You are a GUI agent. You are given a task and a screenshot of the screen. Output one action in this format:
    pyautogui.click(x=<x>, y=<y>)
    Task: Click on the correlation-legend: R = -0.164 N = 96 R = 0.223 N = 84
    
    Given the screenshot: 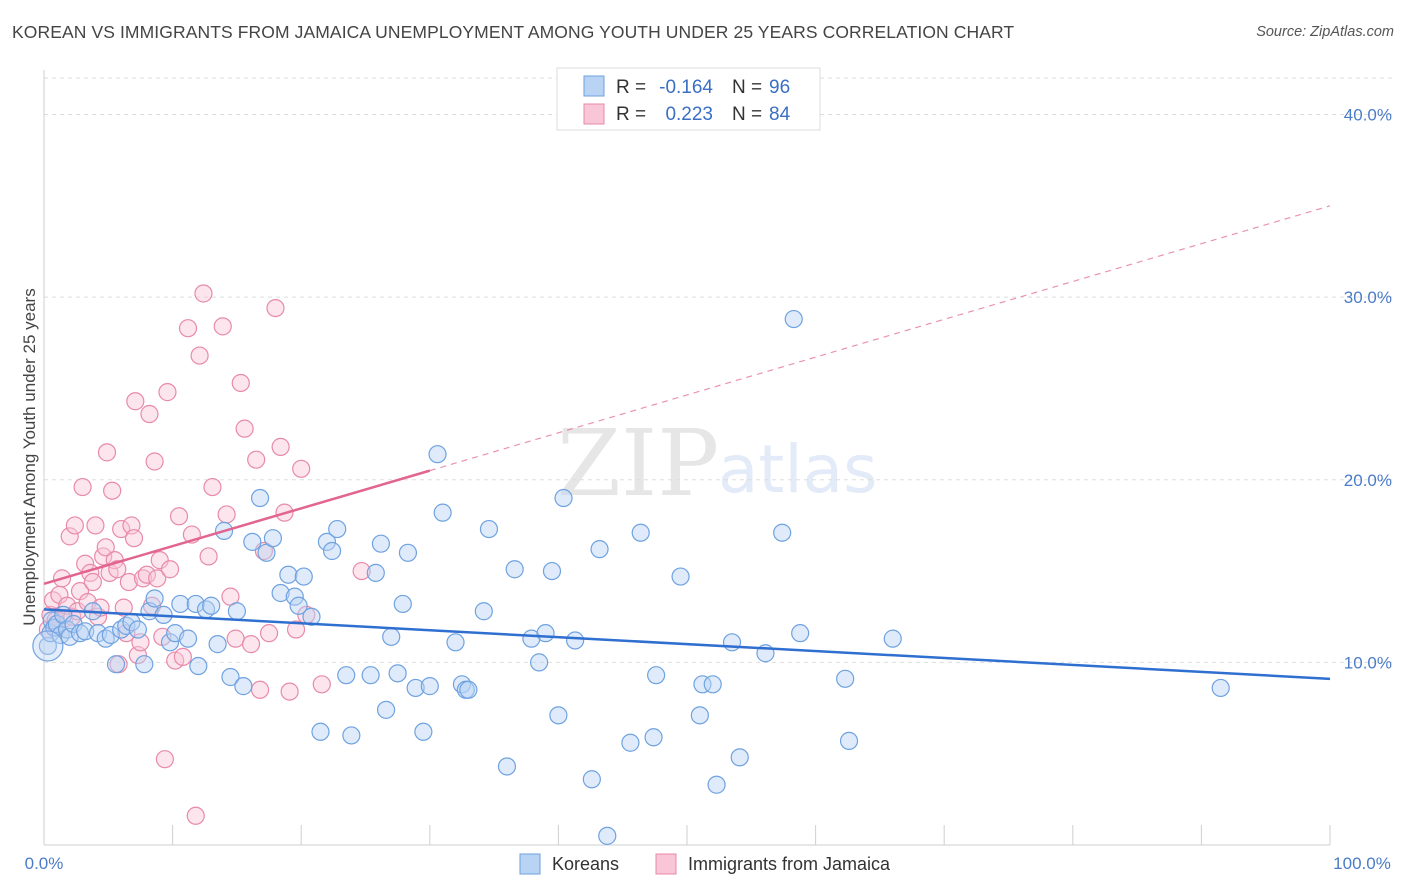 What is the action you would take?
    pyautogui.click(x=688, y=99)
    